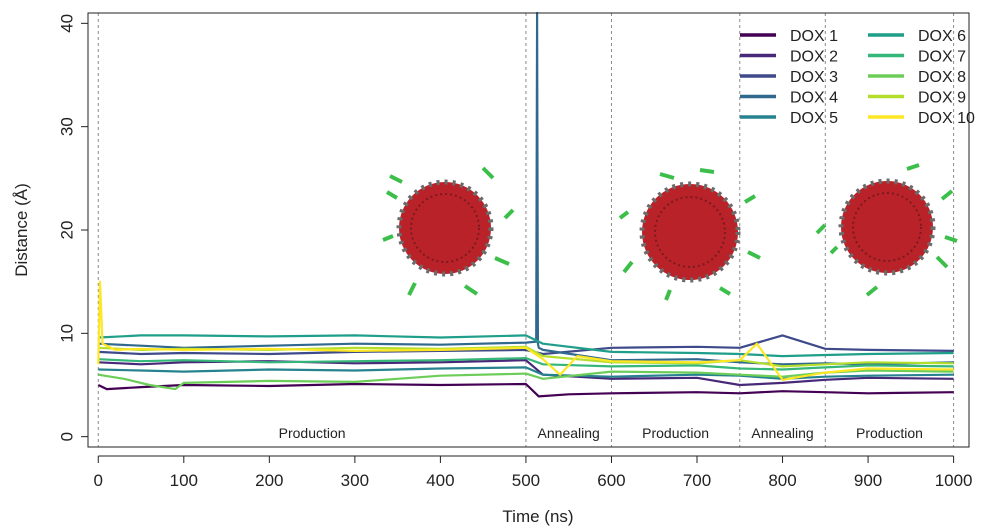  I want to click on x-tick-label: 200, so click(269, 480).